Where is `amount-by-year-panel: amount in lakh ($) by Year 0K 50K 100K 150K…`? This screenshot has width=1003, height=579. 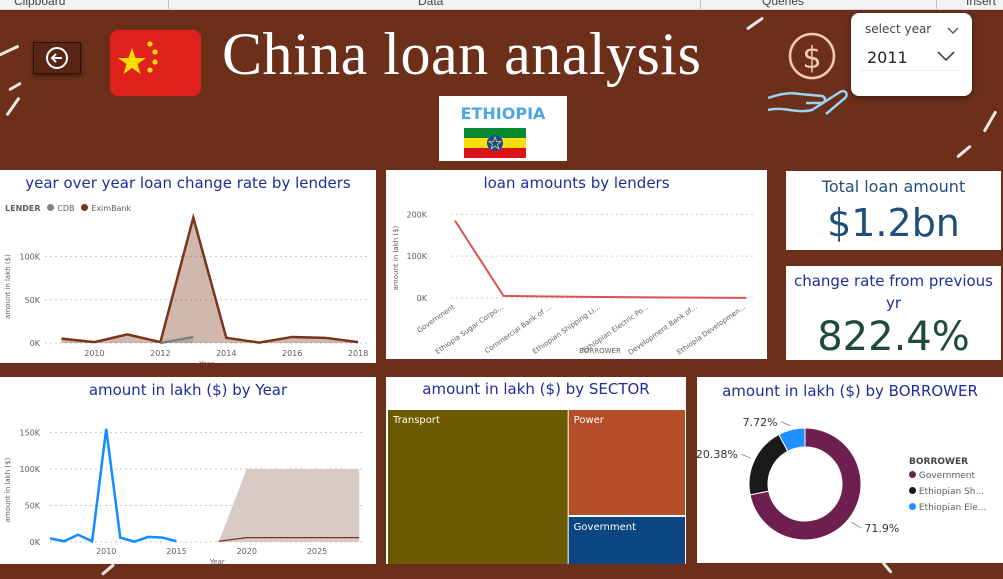
amount-by-year-panel: amount in lakh ($) by Year 0K 50K 100K 150K… is located at coordinates (188, 470).